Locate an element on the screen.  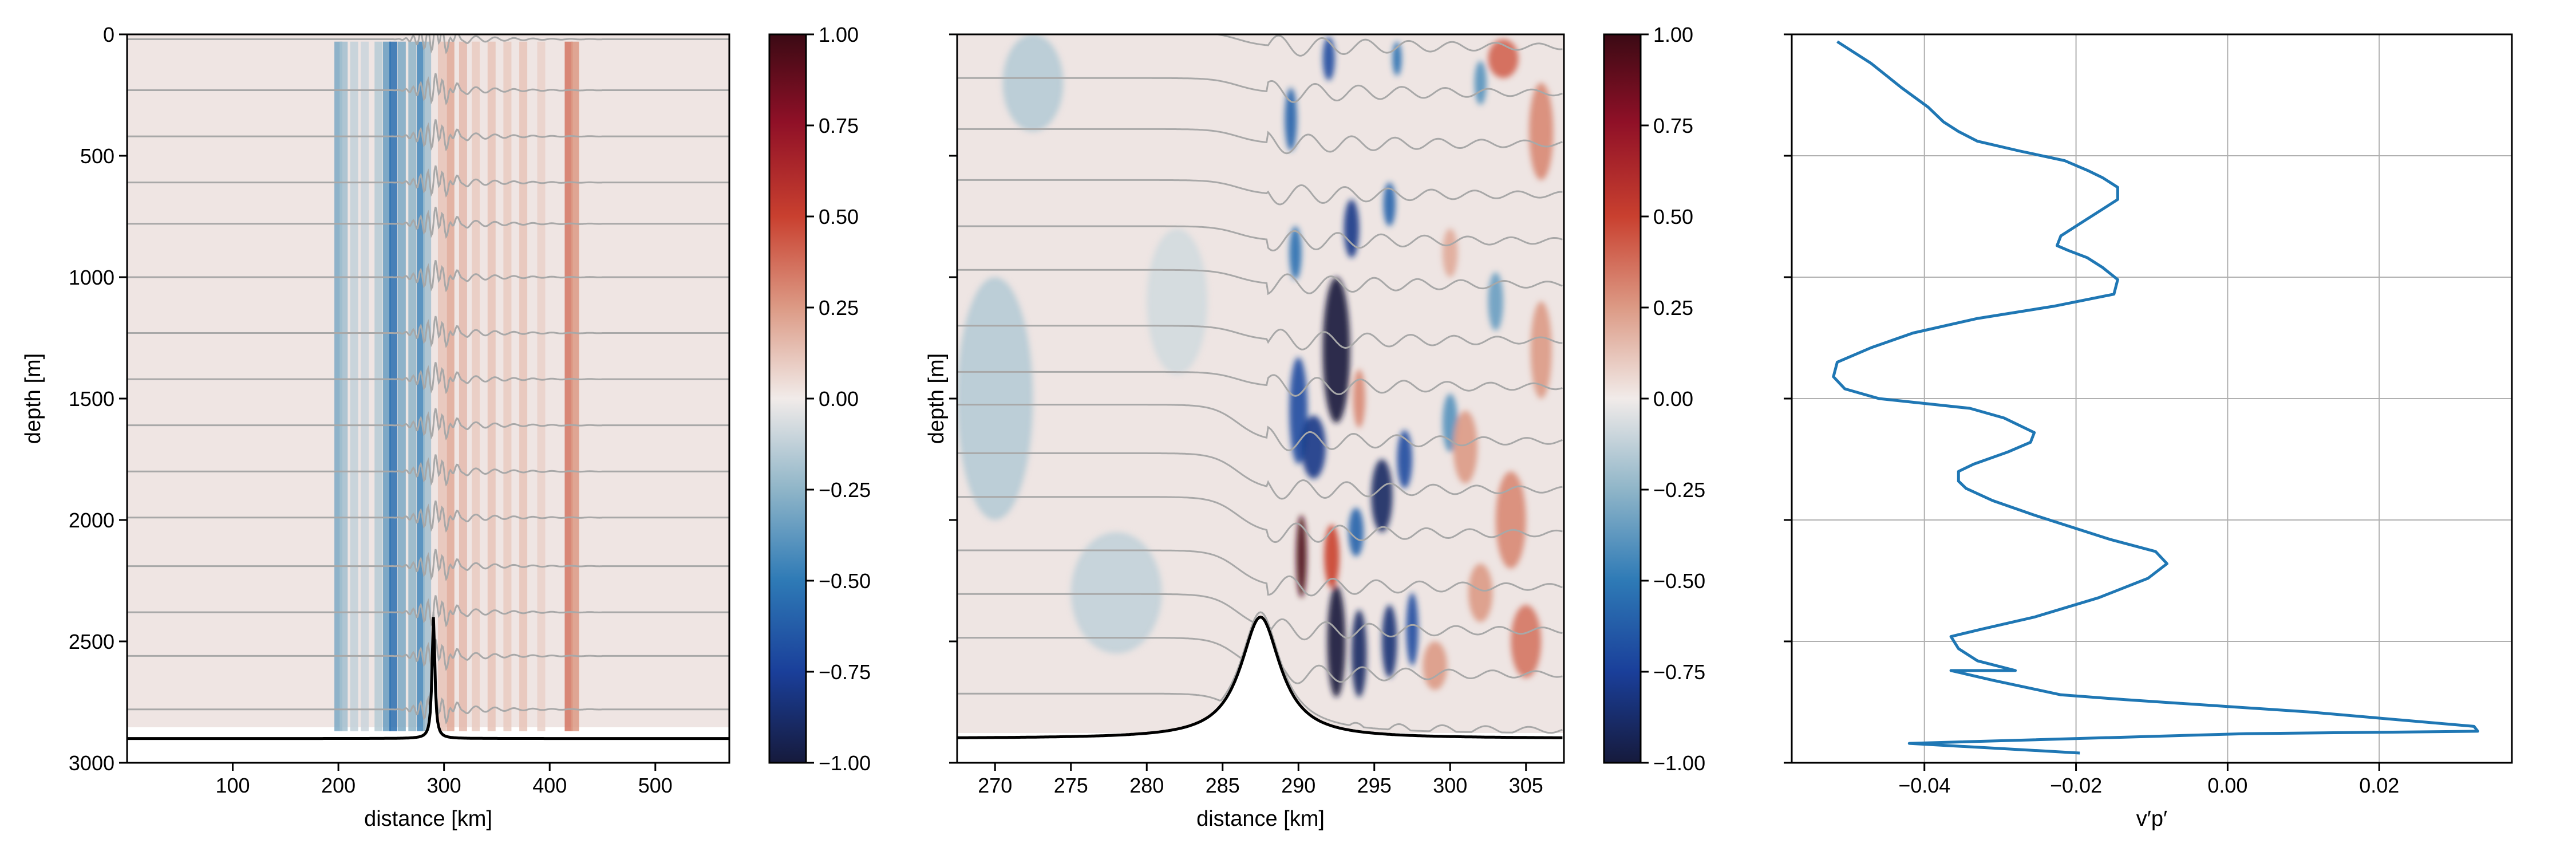
panel-profile-x-tick-label: −0.02 is located at coordinates (2076, 785).